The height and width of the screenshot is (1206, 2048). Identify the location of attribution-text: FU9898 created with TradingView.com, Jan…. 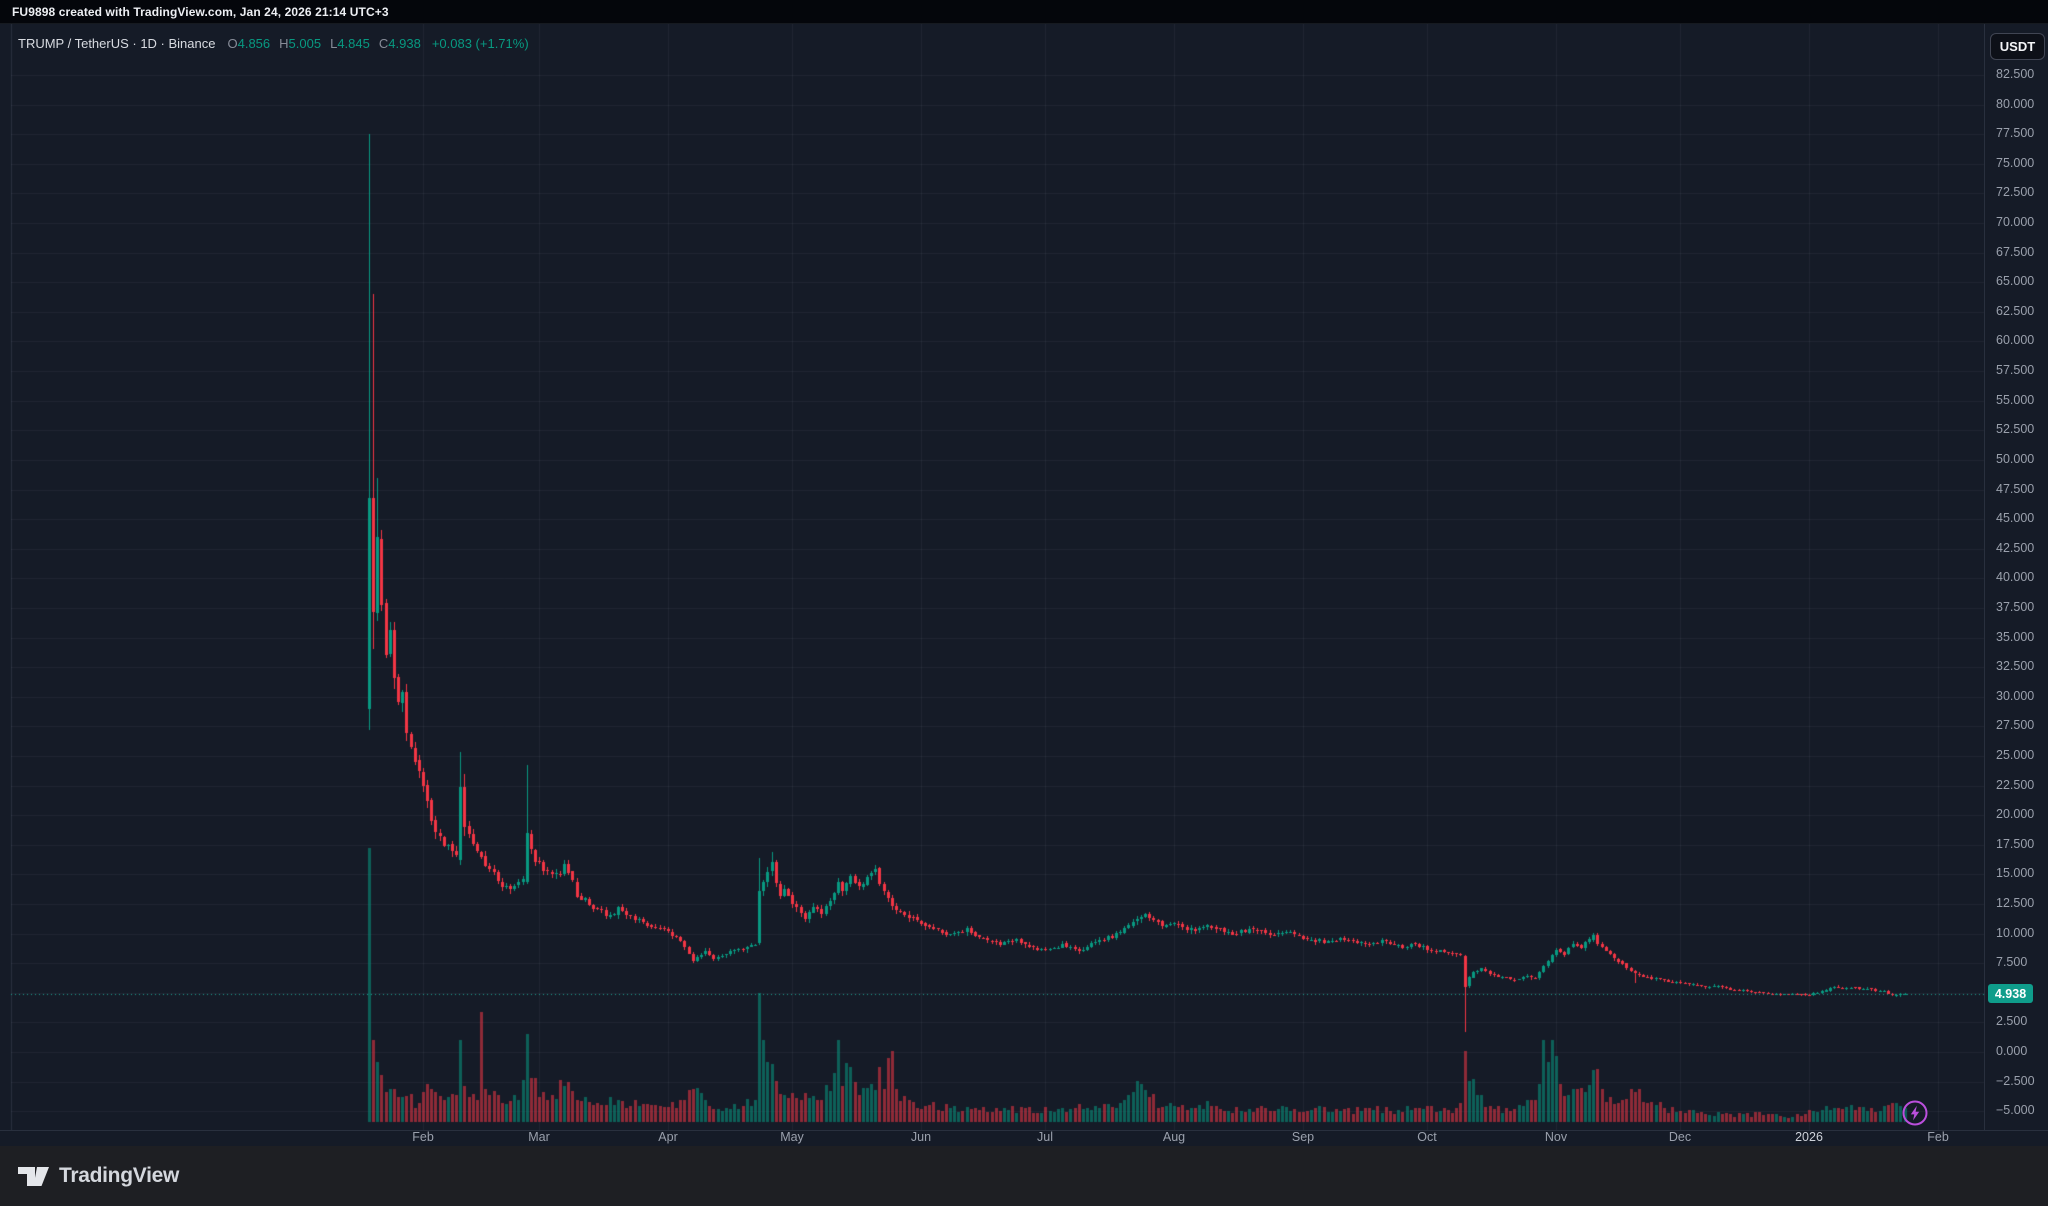
(200, 11).